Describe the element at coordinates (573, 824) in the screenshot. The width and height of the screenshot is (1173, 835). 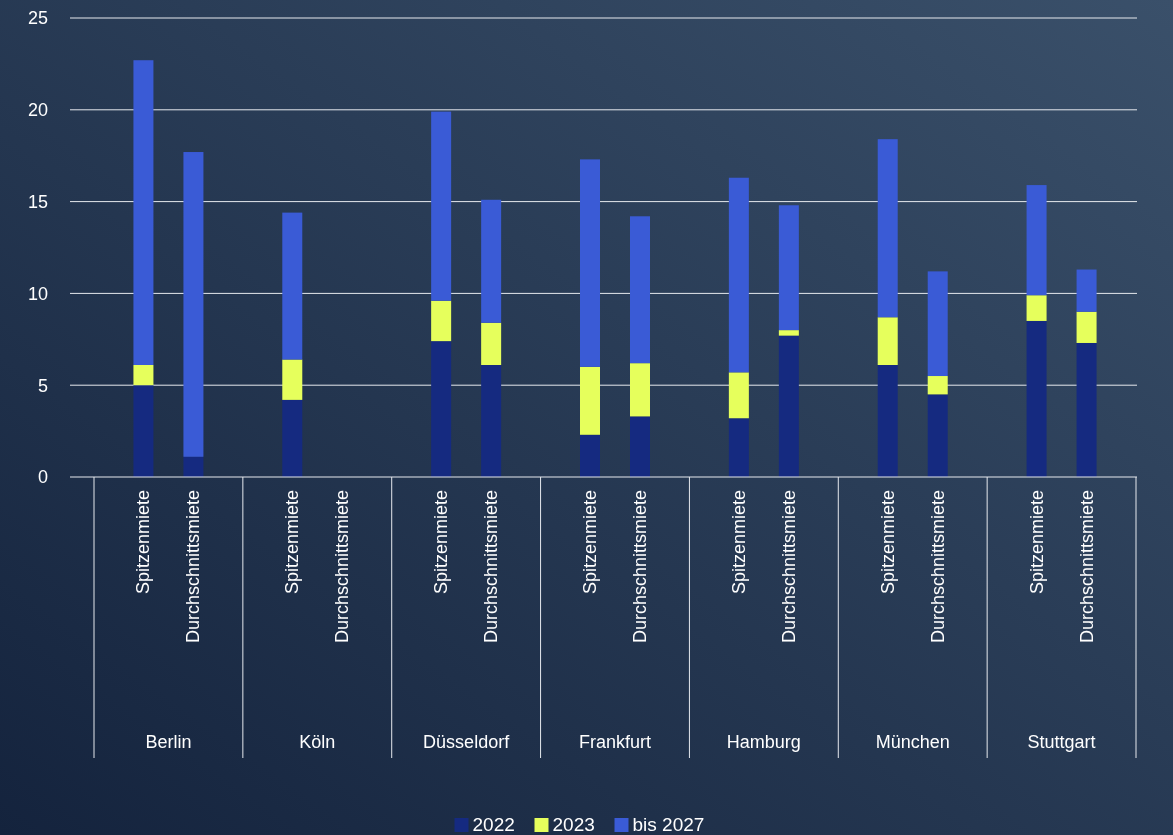
I see `legend-label: 2023` at that location.